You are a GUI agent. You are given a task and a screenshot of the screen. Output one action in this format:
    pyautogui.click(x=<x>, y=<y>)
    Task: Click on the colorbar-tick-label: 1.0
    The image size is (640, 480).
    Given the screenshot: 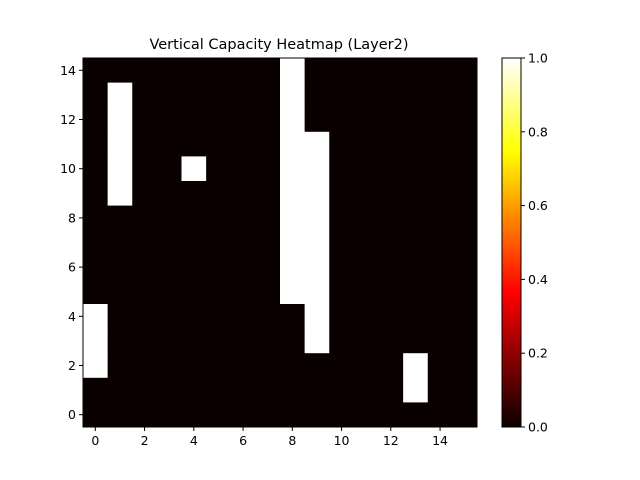 What is the action you would take?
    pyautogui.click(x=538, y=58)
    